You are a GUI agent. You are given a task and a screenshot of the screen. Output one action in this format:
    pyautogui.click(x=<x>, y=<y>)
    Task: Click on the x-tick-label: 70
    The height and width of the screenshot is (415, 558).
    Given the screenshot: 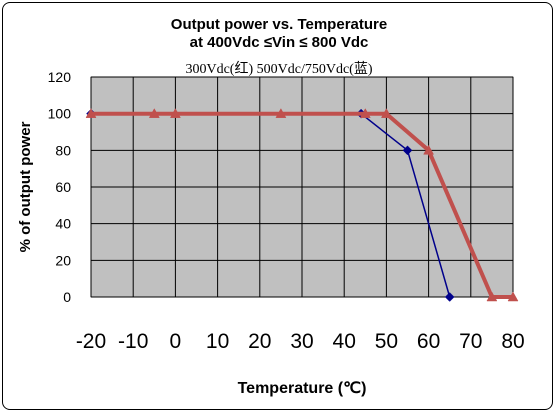 What is the action you would take?
    pyautogui.click(x=470, y=341)
    